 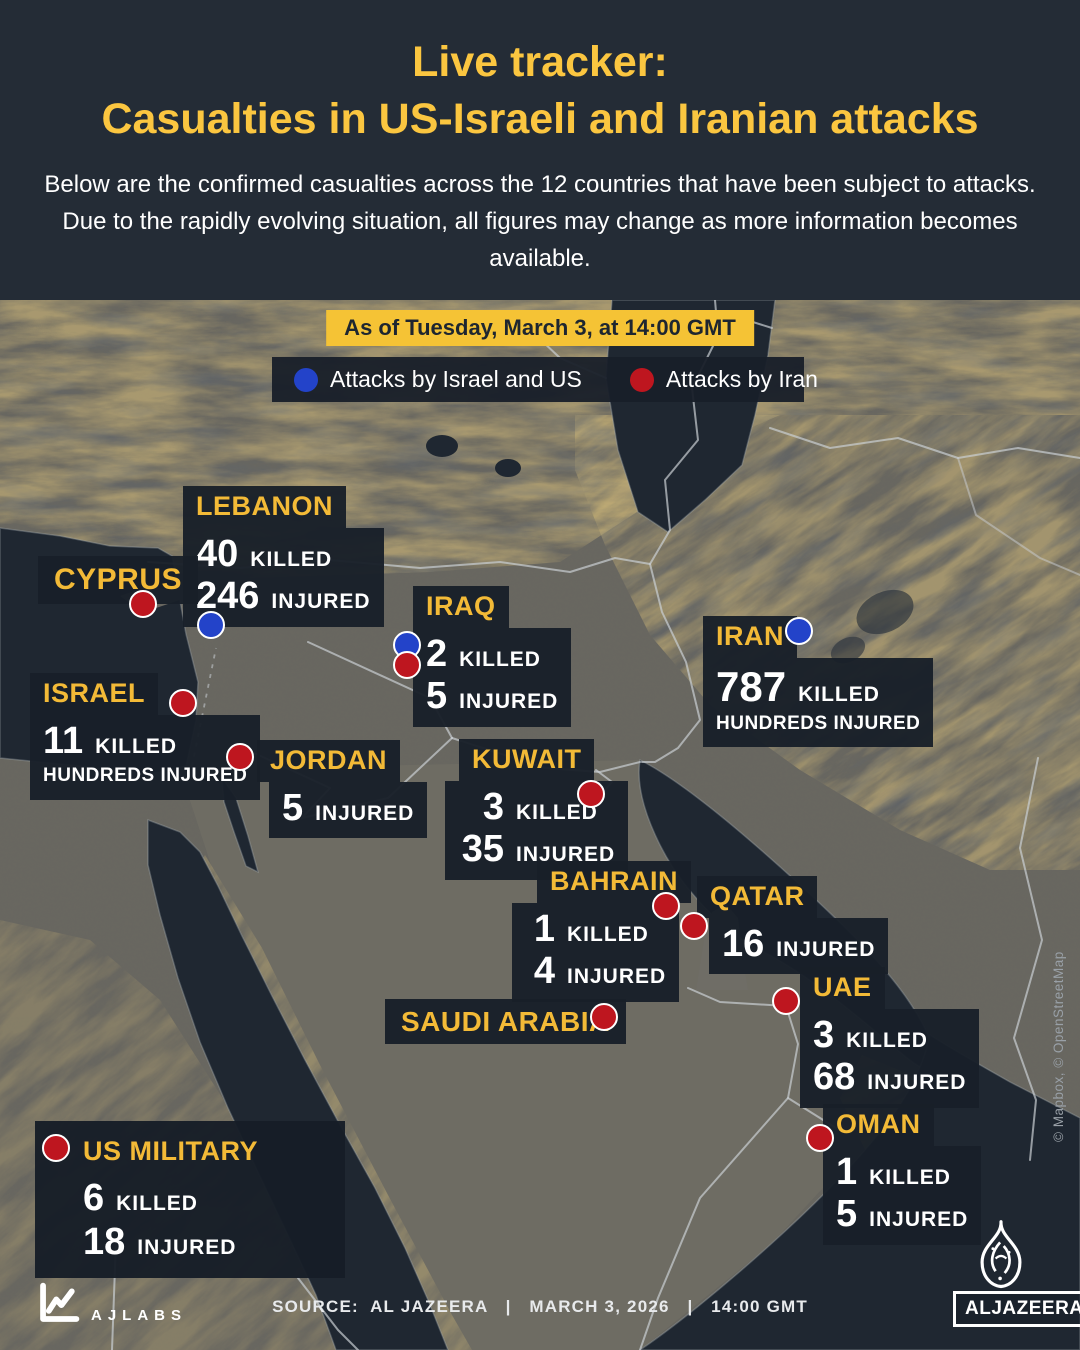 I want to click on country-label: IRAQ, so click(x=461, y=607).